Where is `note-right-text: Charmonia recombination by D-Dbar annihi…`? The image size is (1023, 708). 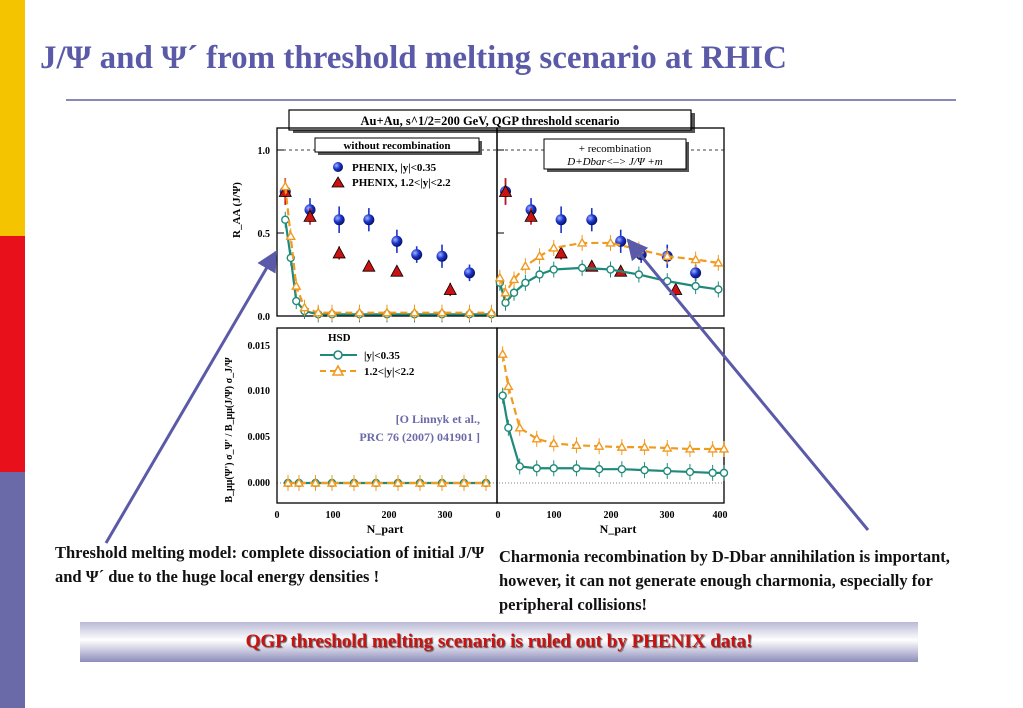
note-right-text: Charmonia recombination by D-Dbar annihi… is located at coordinates (724, 580).